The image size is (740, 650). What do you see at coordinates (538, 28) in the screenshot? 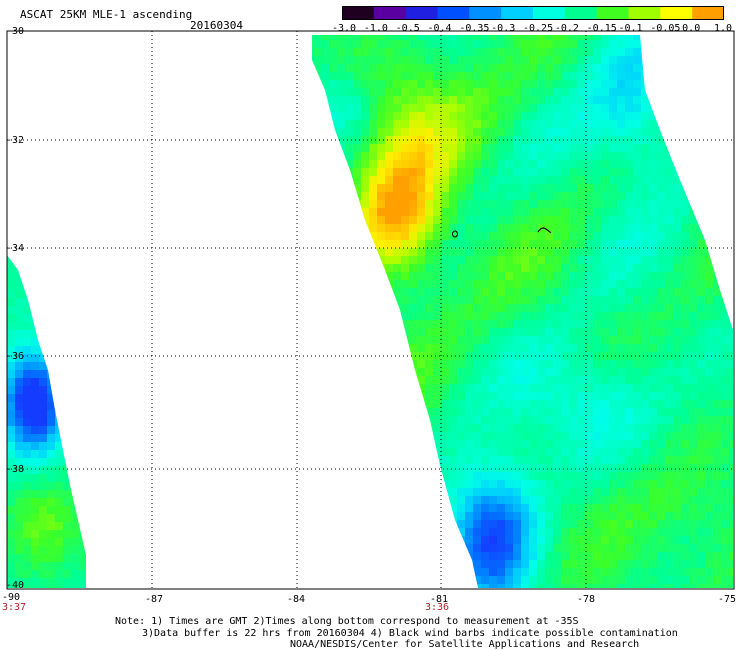
I see `colorbar-label: -0.25` at bounding box center [538, 28].